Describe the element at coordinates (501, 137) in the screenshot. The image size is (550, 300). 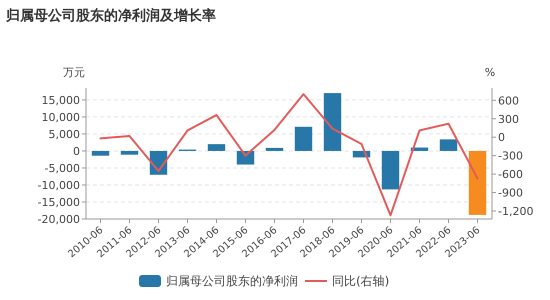
I see `y2-tick-label: 0` at that location.